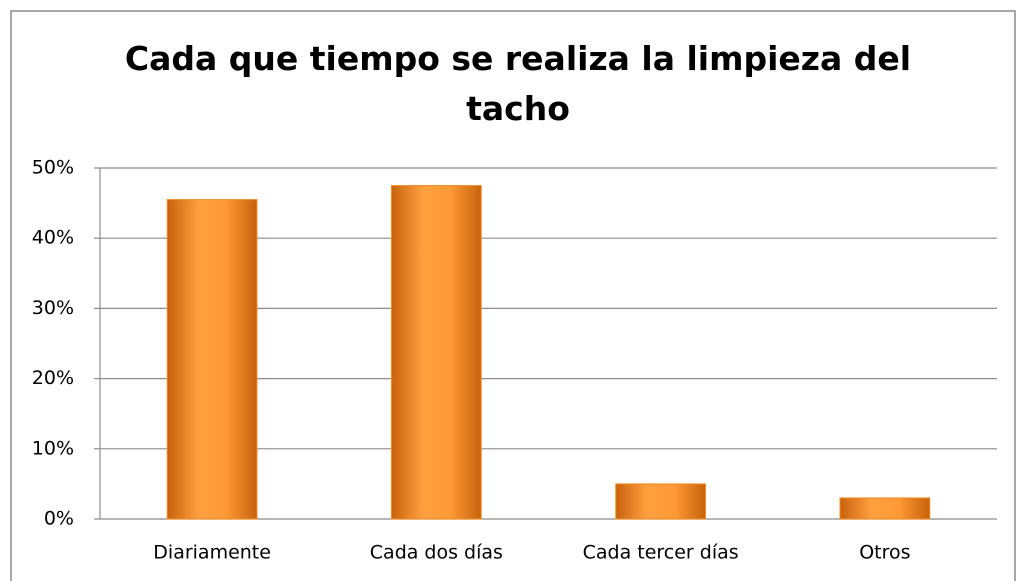 The width and height of the screenshot is (1016, 581). What do you see at coordinates (53, 448) in the screenshot?
I see `y-tick-label: 10%` at bounding box center [53, 448].